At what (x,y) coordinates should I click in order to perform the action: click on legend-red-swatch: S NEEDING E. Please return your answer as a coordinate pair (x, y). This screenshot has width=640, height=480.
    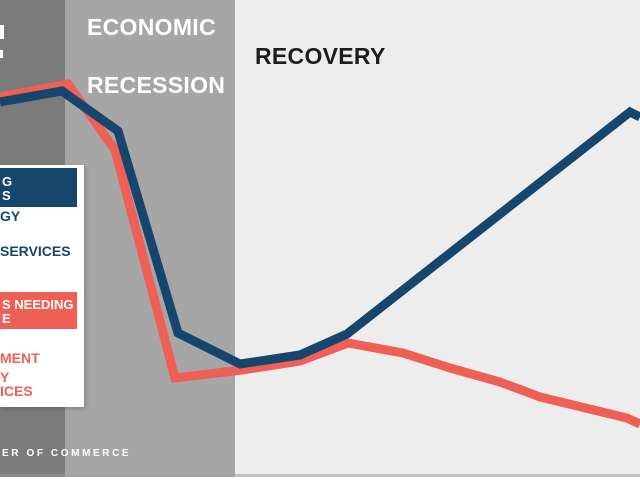
    Looking at the image, I should click on (38, 310).